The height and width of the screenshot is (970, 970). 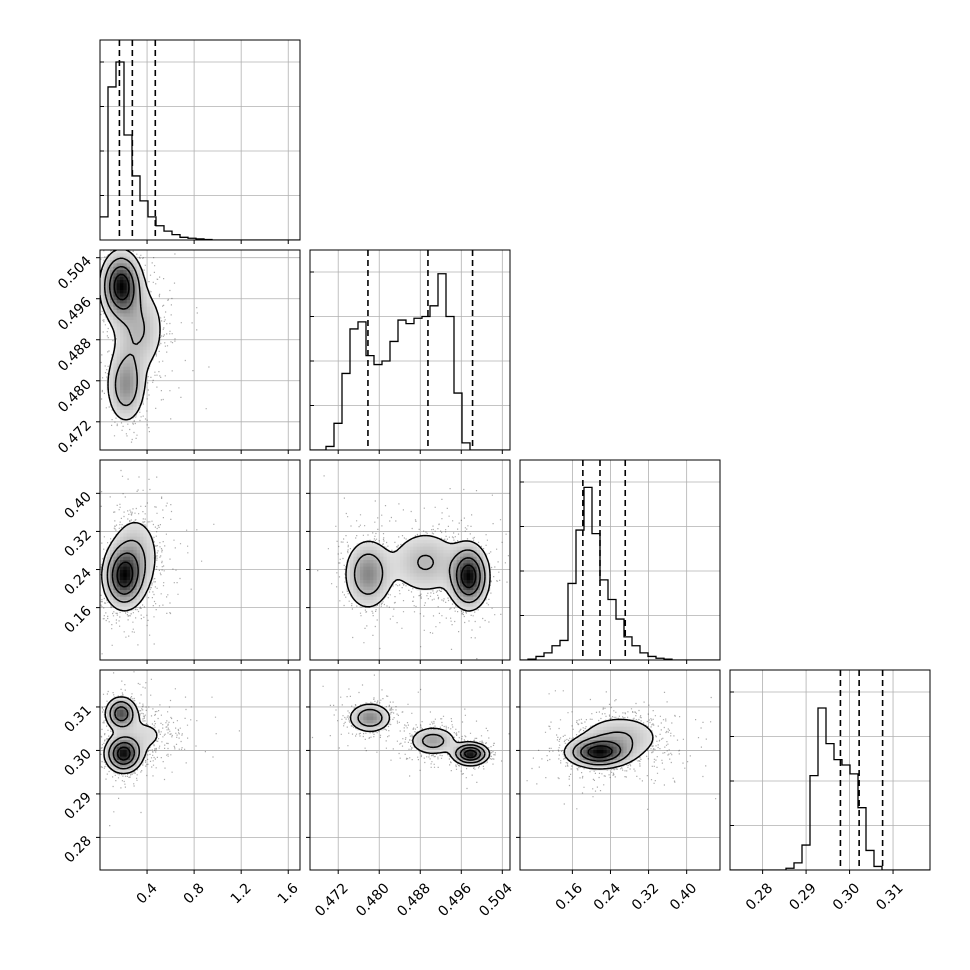 What do you see at coordinates (77, 543) in the screenshot?
I see `ytick-label-p3-2: 0.32` at bounding box center [77, 543].